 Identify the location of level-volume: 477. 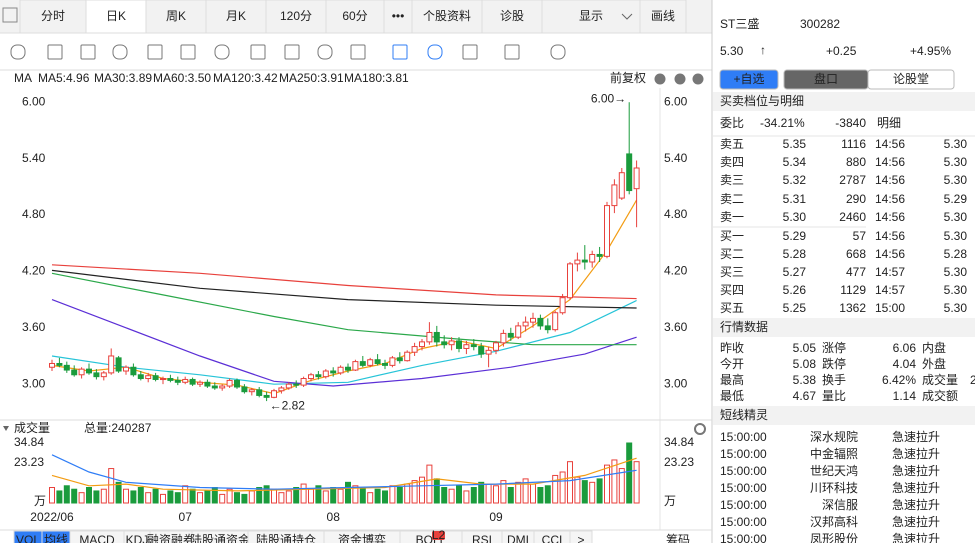
(856, 272).